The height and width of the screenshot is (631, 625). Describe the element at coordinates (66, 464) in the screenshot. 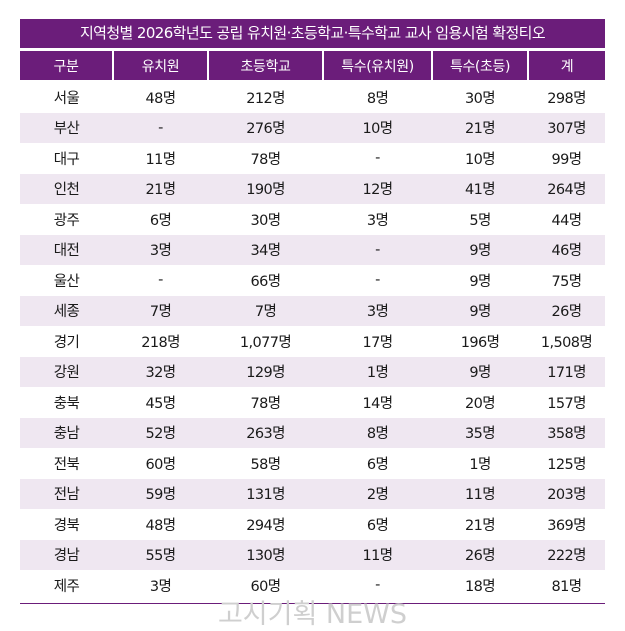

I see `region-cell: 전북` at that location.